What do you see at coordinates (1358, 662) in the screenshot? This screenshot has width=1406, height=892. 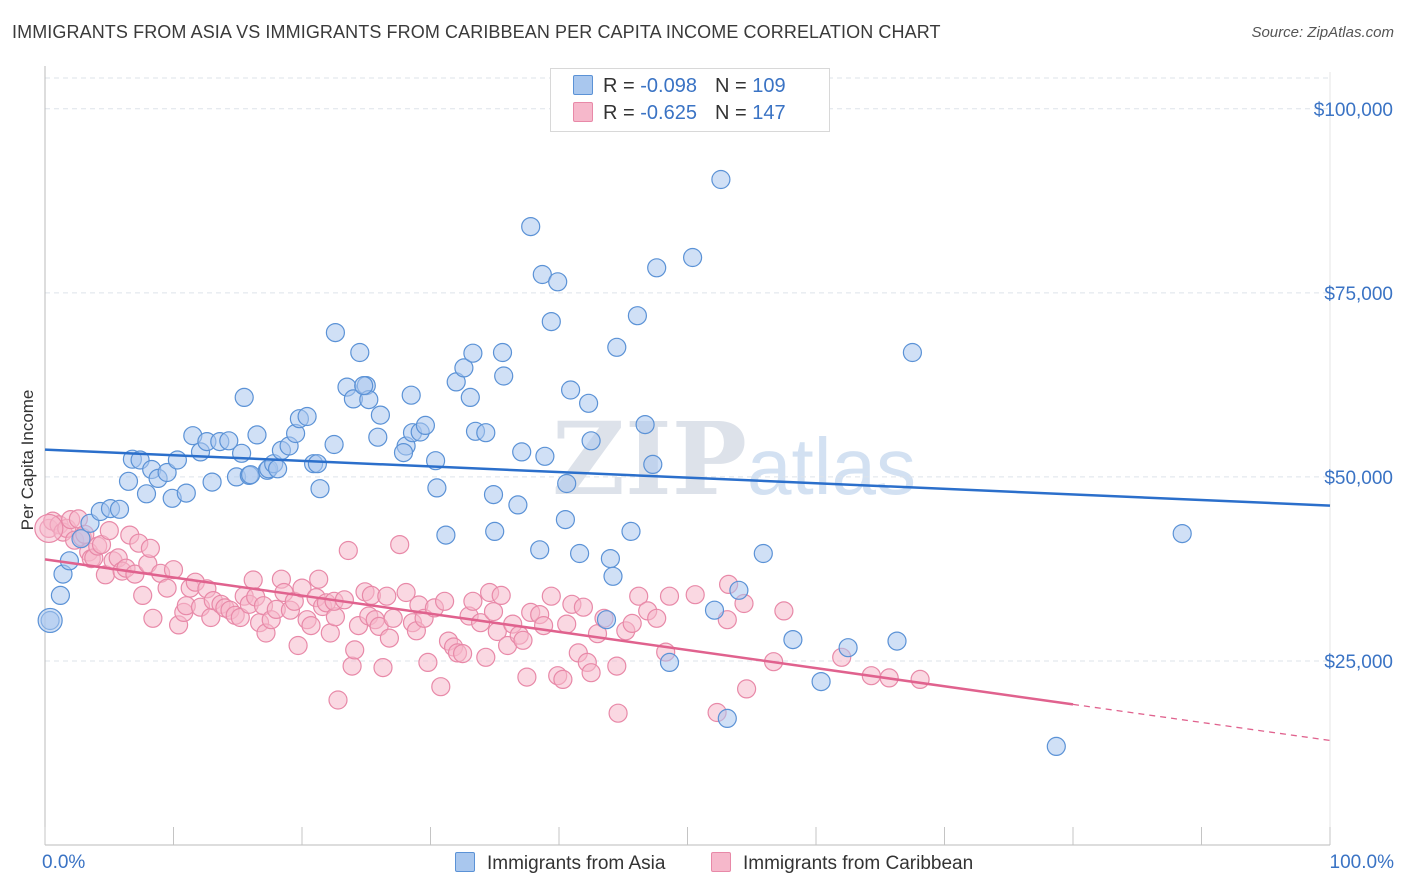 I see `y-tick-label: $25,000` at bounding box center [1358, 662].